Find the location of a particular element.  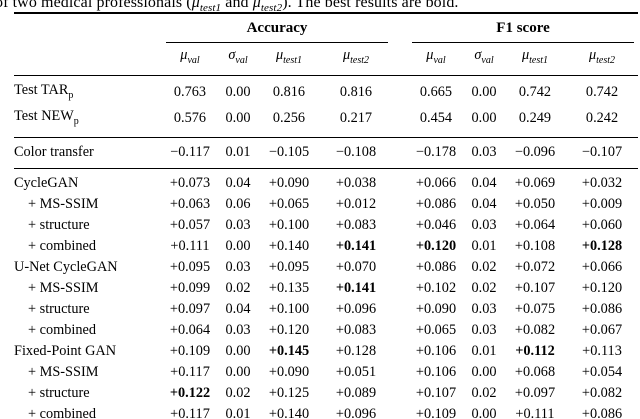

value-cell: +0.141 is located at coordinates (356, 245).